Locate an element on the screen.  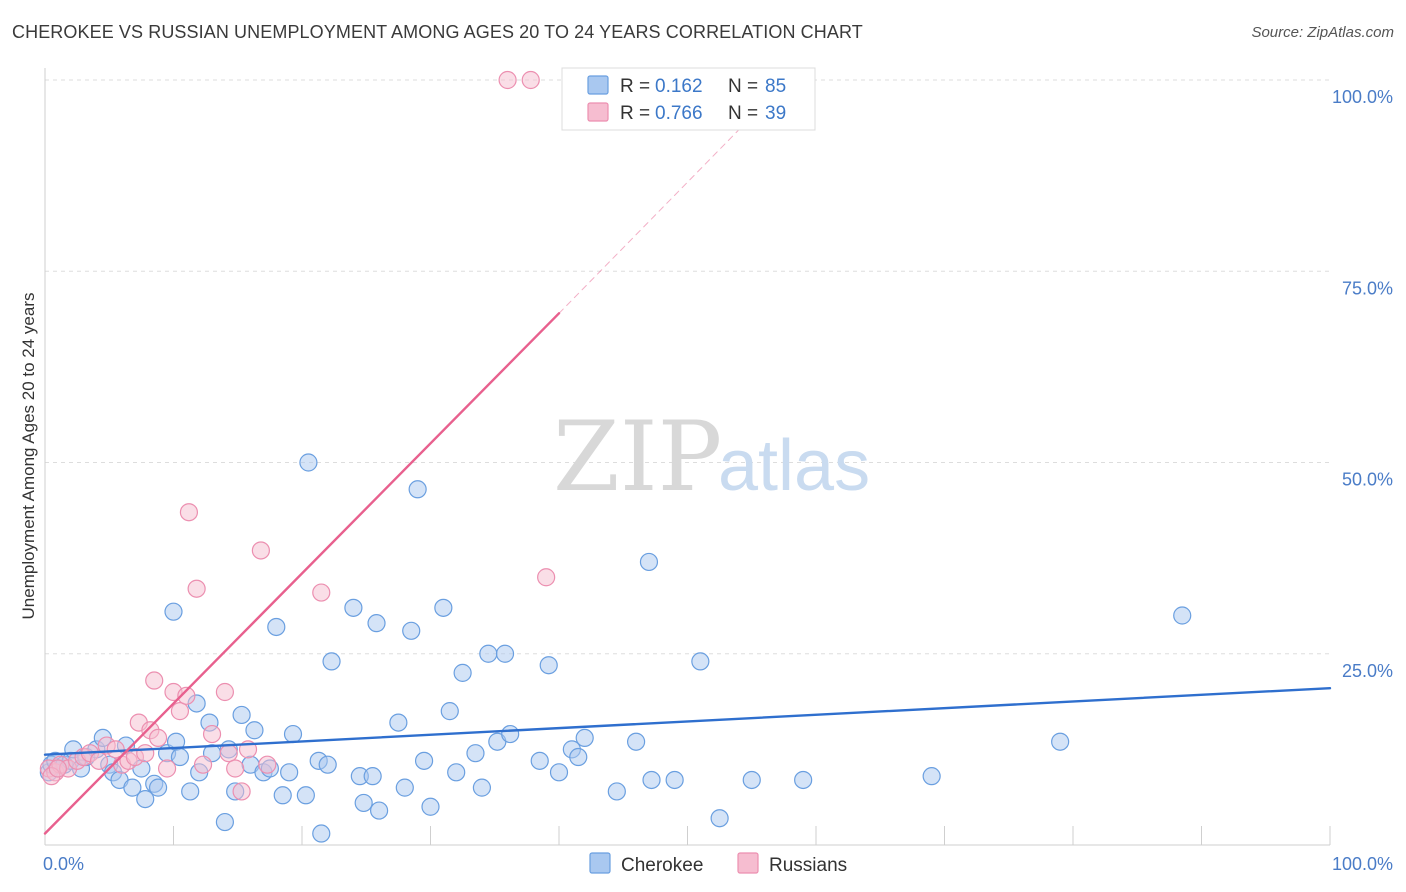
russian-trendline is located at coordinates (649, 221).